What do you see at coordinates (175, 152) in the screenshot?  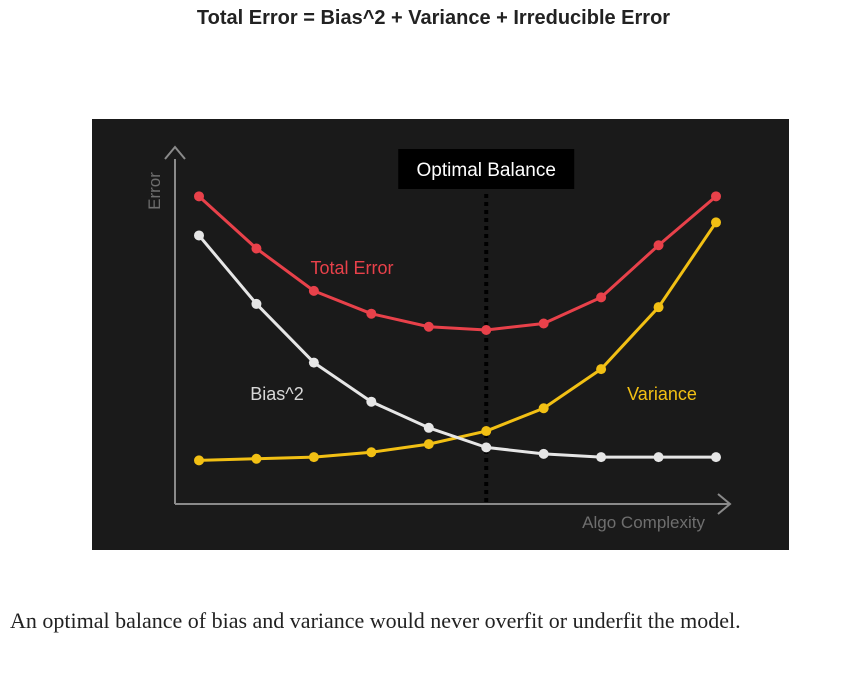 I see `y-axis-arrow-icon` at bounding box center [175, 152].